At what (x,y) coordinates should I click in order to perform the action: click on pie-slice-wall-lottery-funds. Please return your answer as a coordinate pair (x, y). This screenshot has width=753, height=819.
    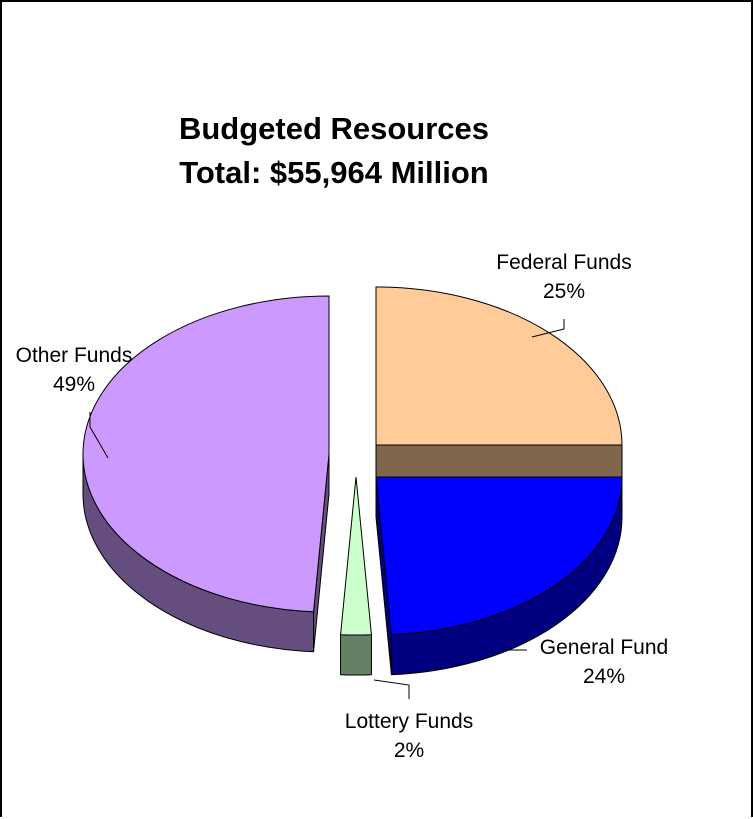
    Looking at the image, I should click on (356, 655).